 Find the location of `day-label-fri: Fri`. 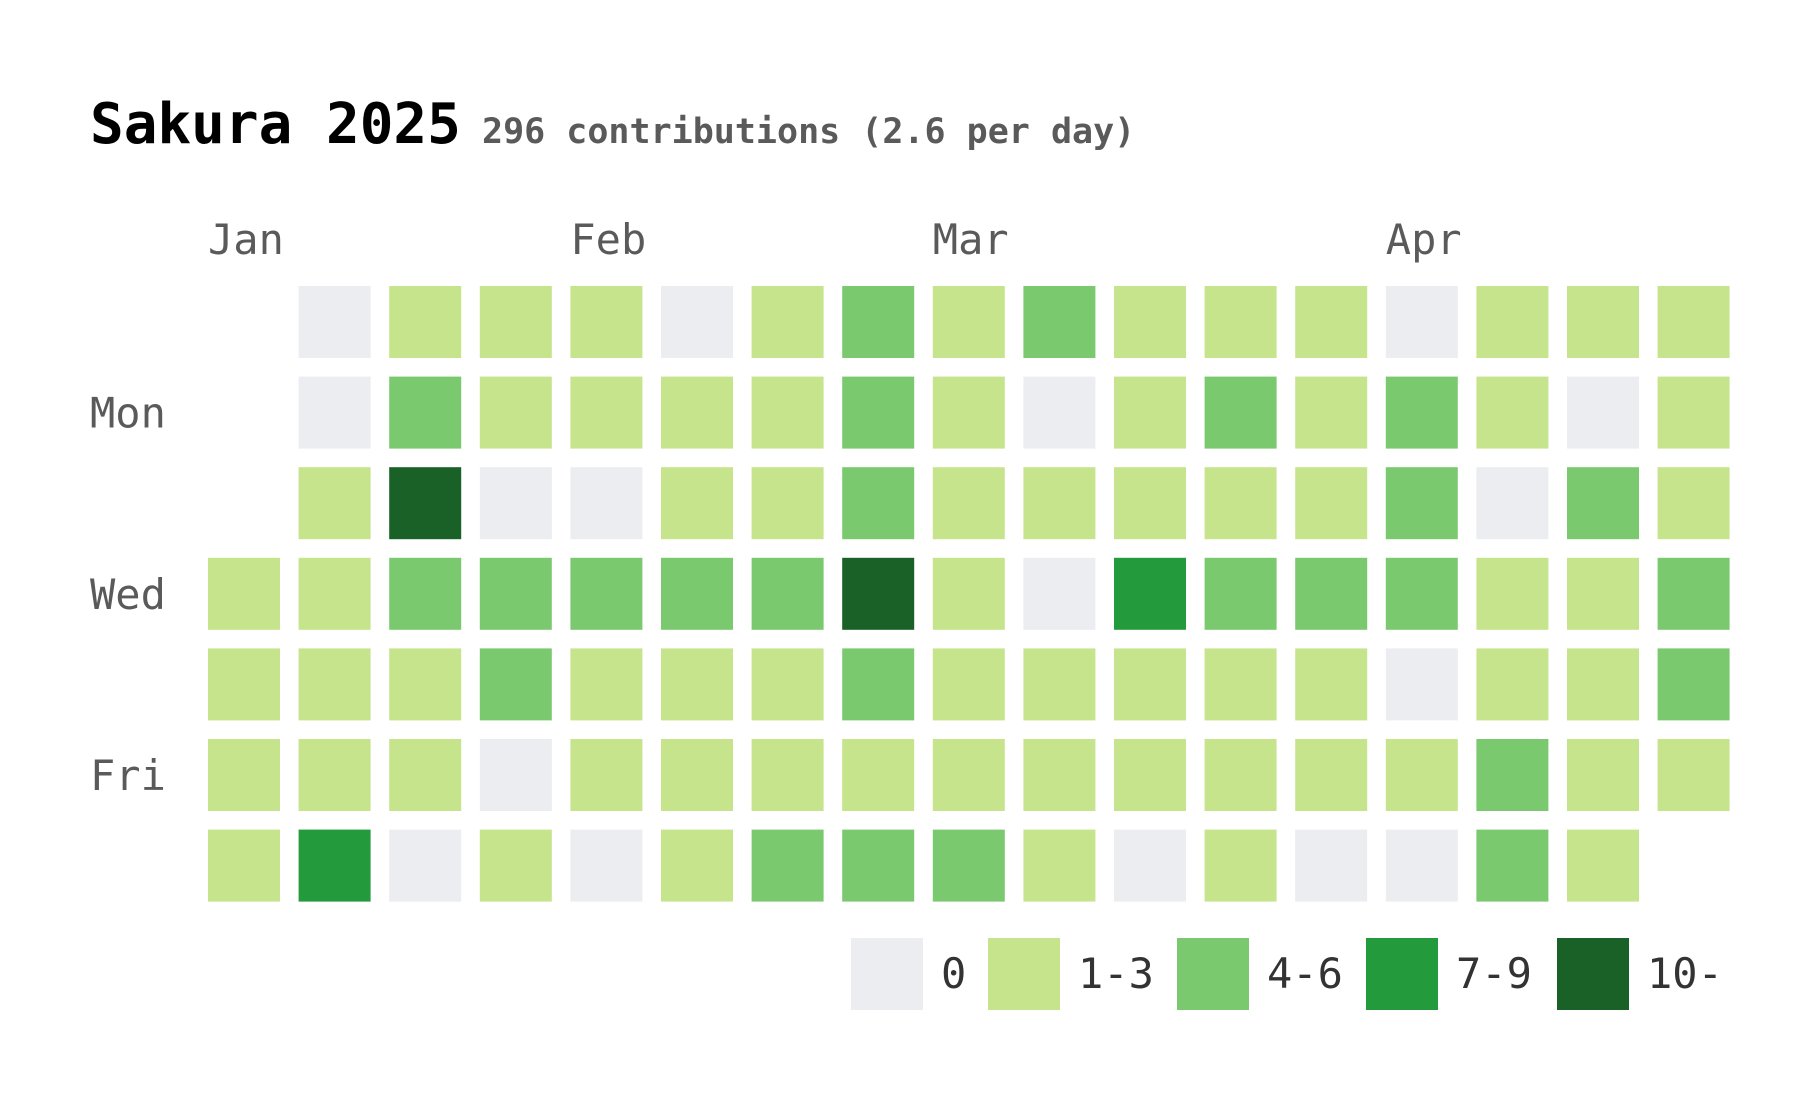

day-label-fri: Fri is located at coordinates (128, 775).